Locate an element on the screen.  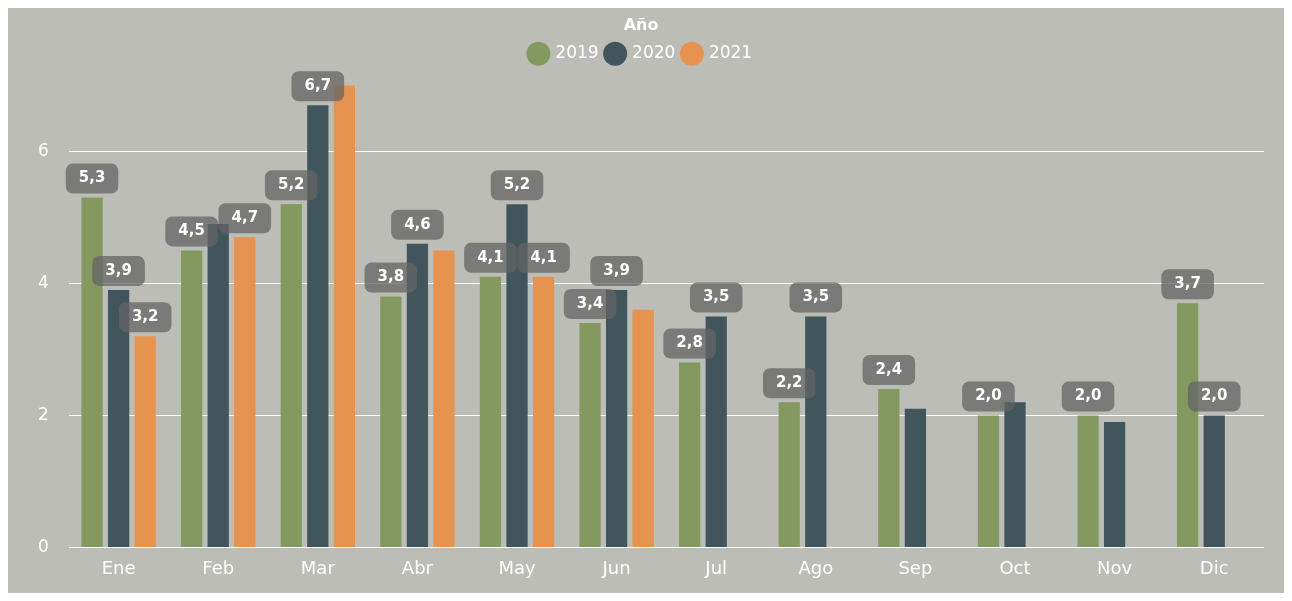
y-tick-label: 2 is located at coordinates (43, 413).